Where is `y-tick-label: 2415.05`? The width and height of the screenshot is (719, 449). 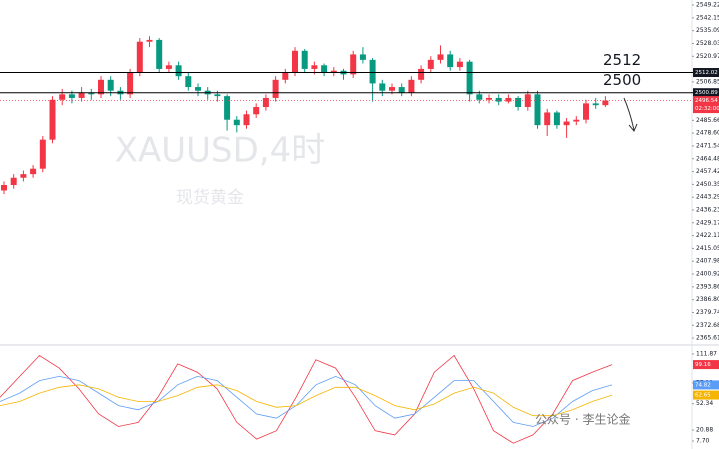 y-tick-label: 2415.05 is located at coordinates (707, 248).